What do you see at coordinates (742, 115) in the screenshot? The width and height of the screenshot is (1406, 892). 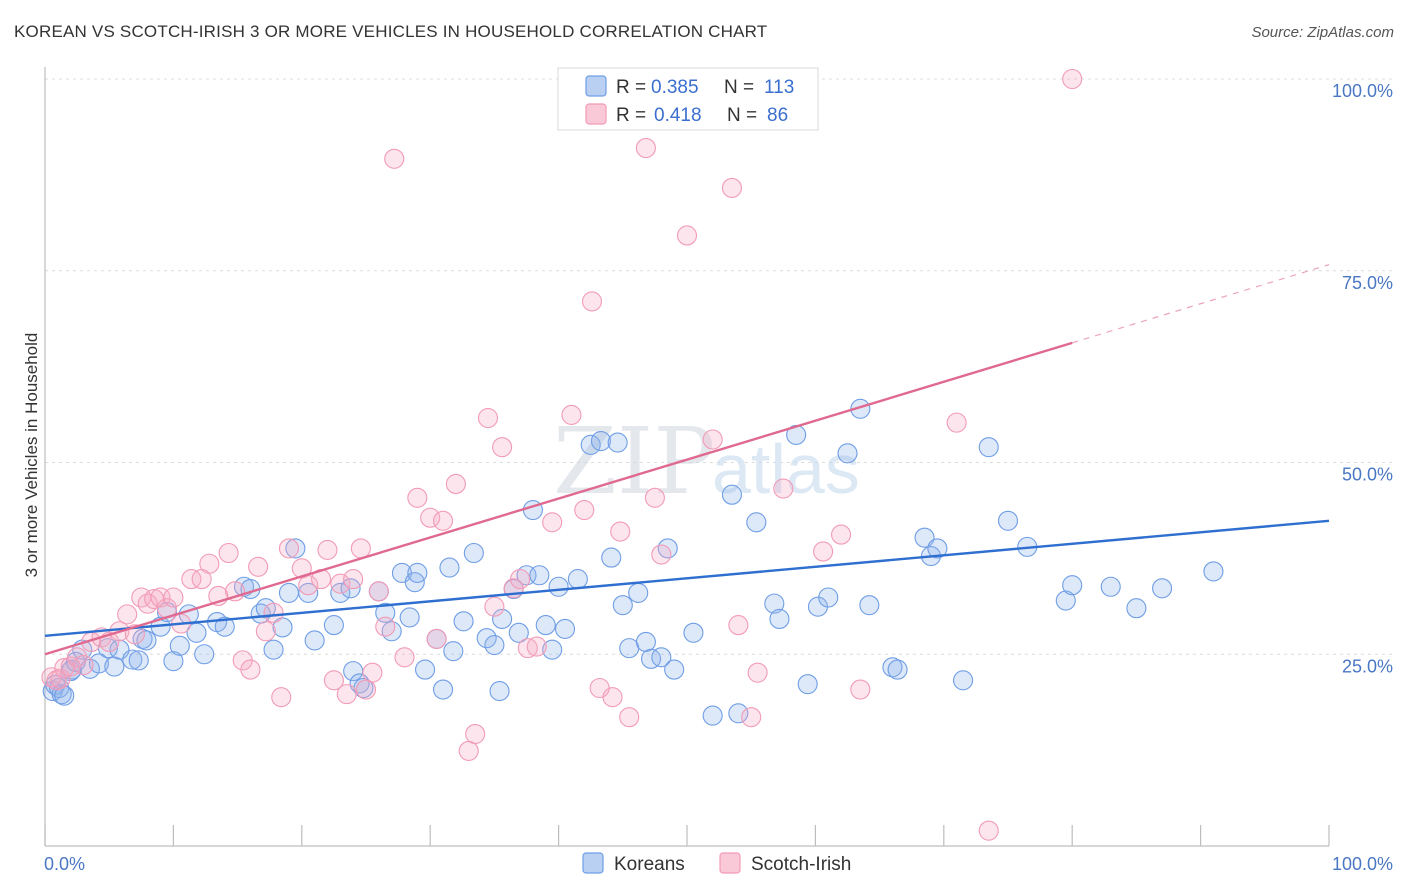 I see `legend-n-label-scotch-irish: N =` at bounding box center [742, 115].